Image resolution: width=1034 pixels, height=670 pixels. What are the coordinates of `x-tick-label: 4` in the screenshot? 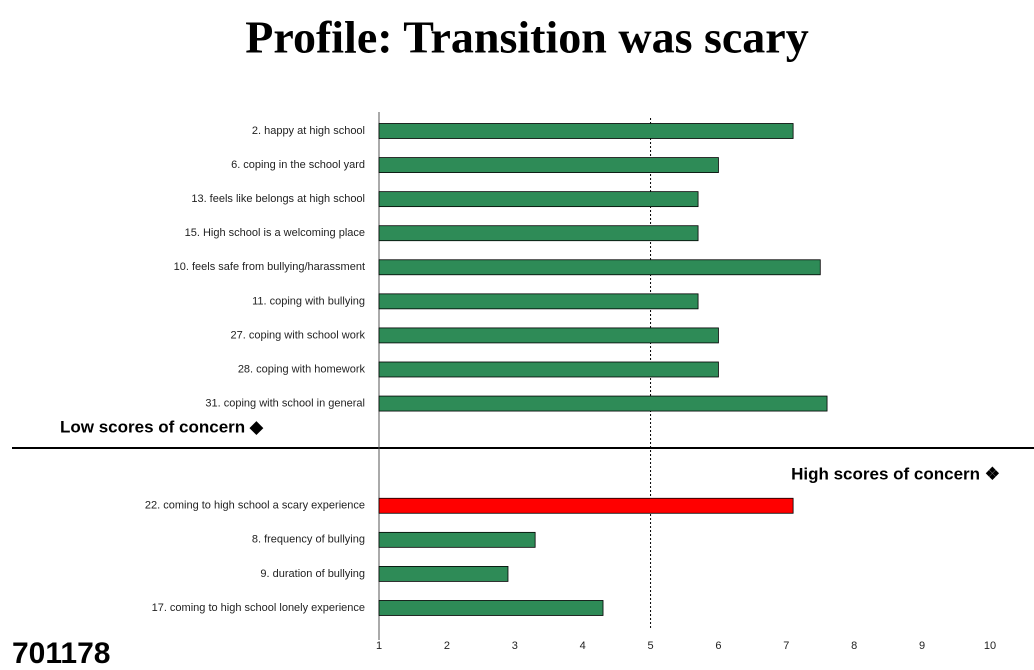 It's located at (583, 646).